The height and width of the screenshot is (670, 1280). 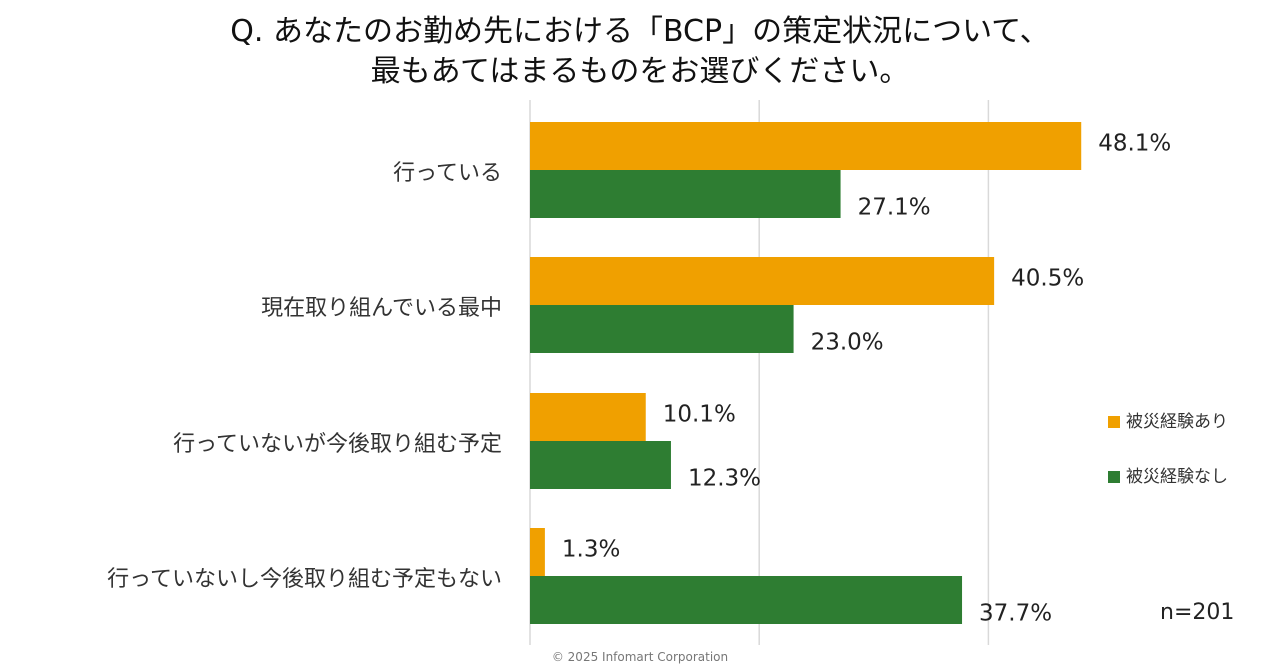 I want to click on sample-size-note: n=201, so click(x=1197, y=612).